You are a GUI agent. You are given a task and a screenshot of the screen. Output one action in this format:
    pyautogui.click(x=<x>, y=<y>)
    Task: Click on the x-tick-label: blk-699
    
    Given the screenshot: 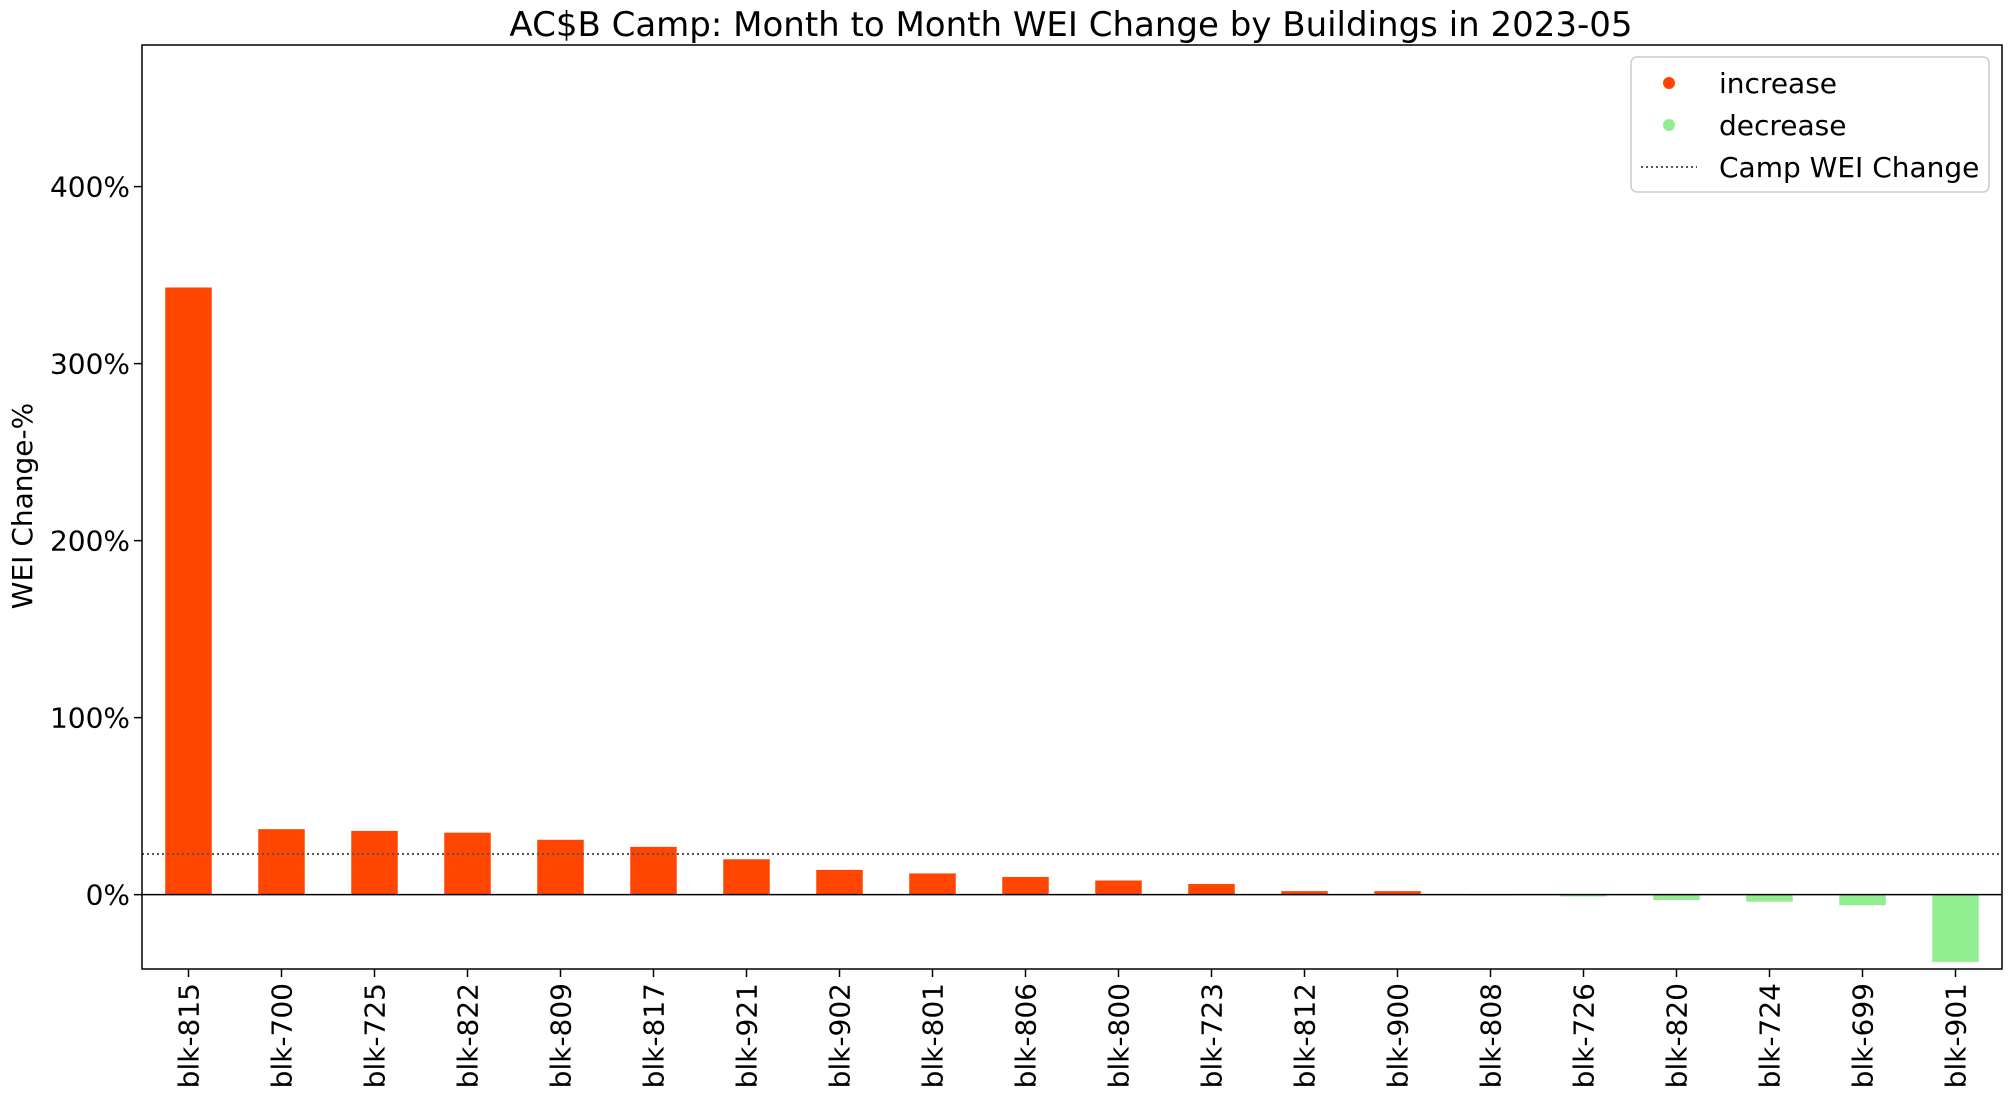 What is the action you would take?
    pyautogui.click(x=1863, y=1035)
    